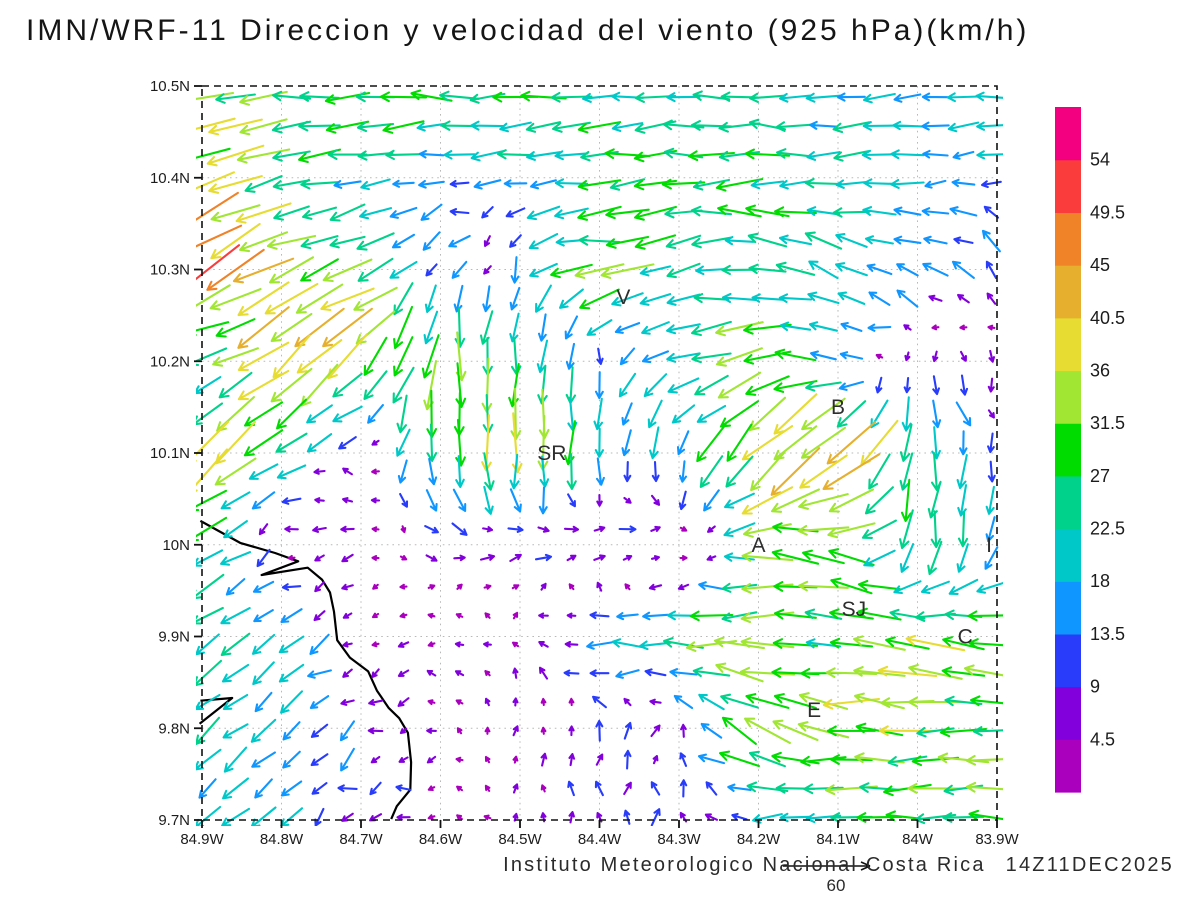 The image size is (1200, 900). I want to click on x-tick-label: 84.2W, so click(759, 839).